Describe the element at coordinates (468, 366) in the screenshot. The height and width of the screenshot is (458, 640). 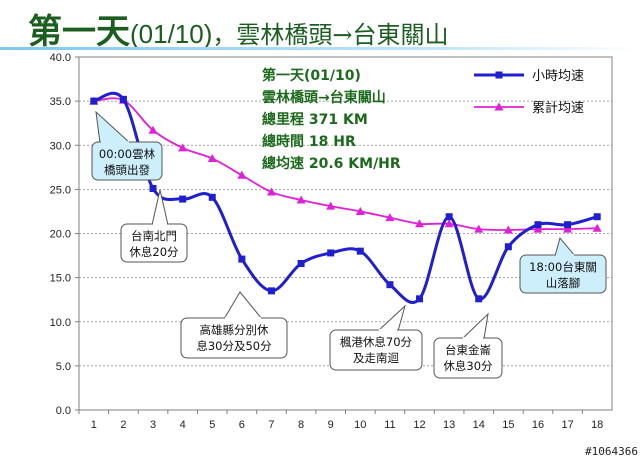
I see `callout-text: 休息30分` at that location.